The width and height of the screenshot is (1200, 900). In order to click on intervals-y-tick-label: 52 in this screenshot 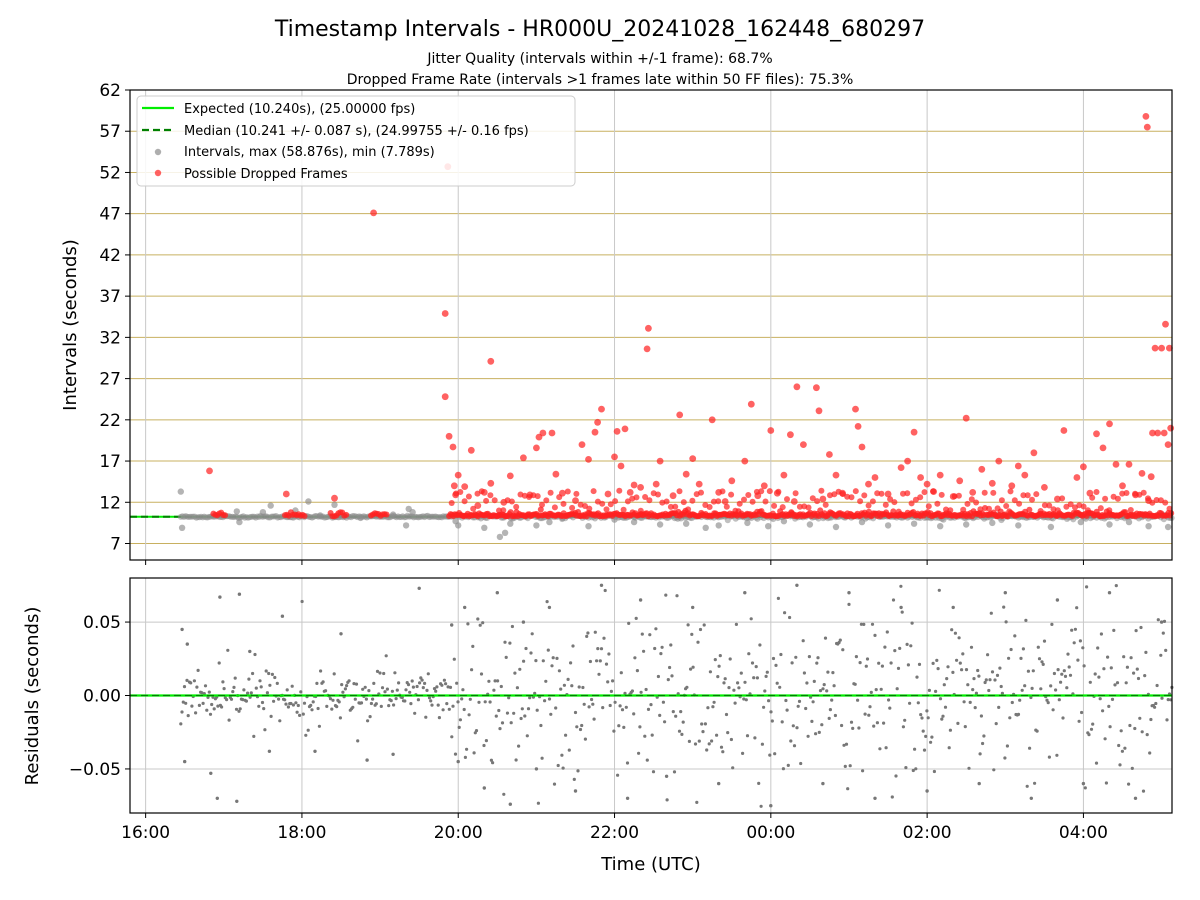, I will do `click(110, 173)`.